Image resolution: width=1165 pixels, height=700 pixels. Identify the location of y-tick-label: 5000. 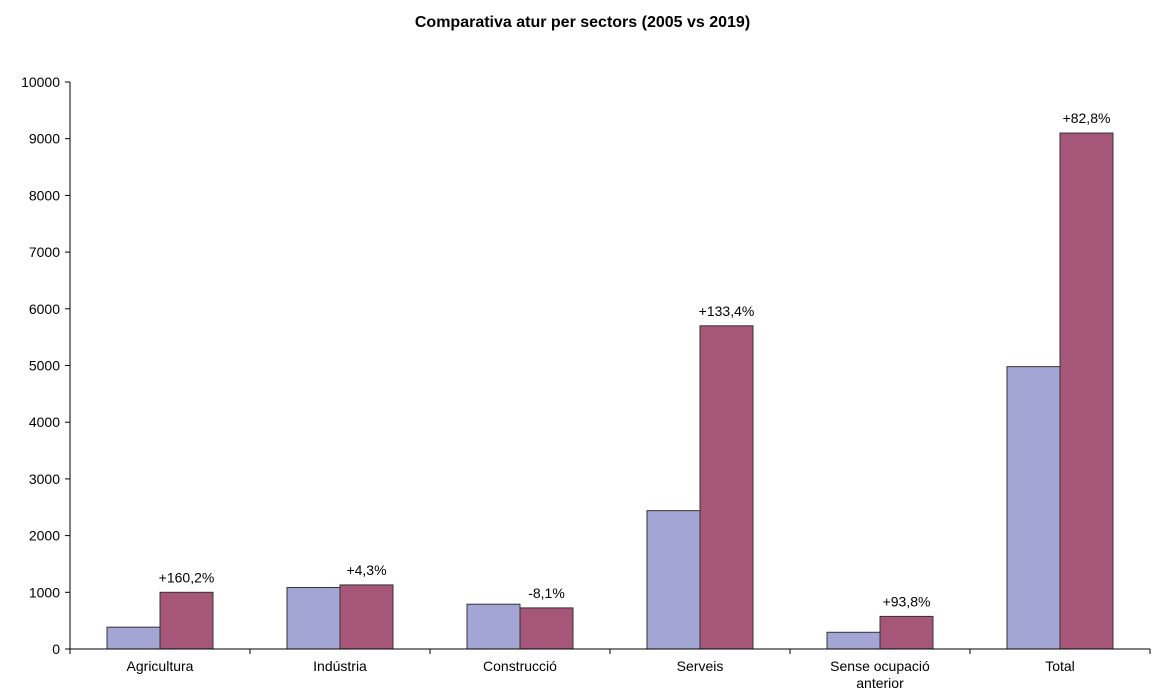
(44, 366).